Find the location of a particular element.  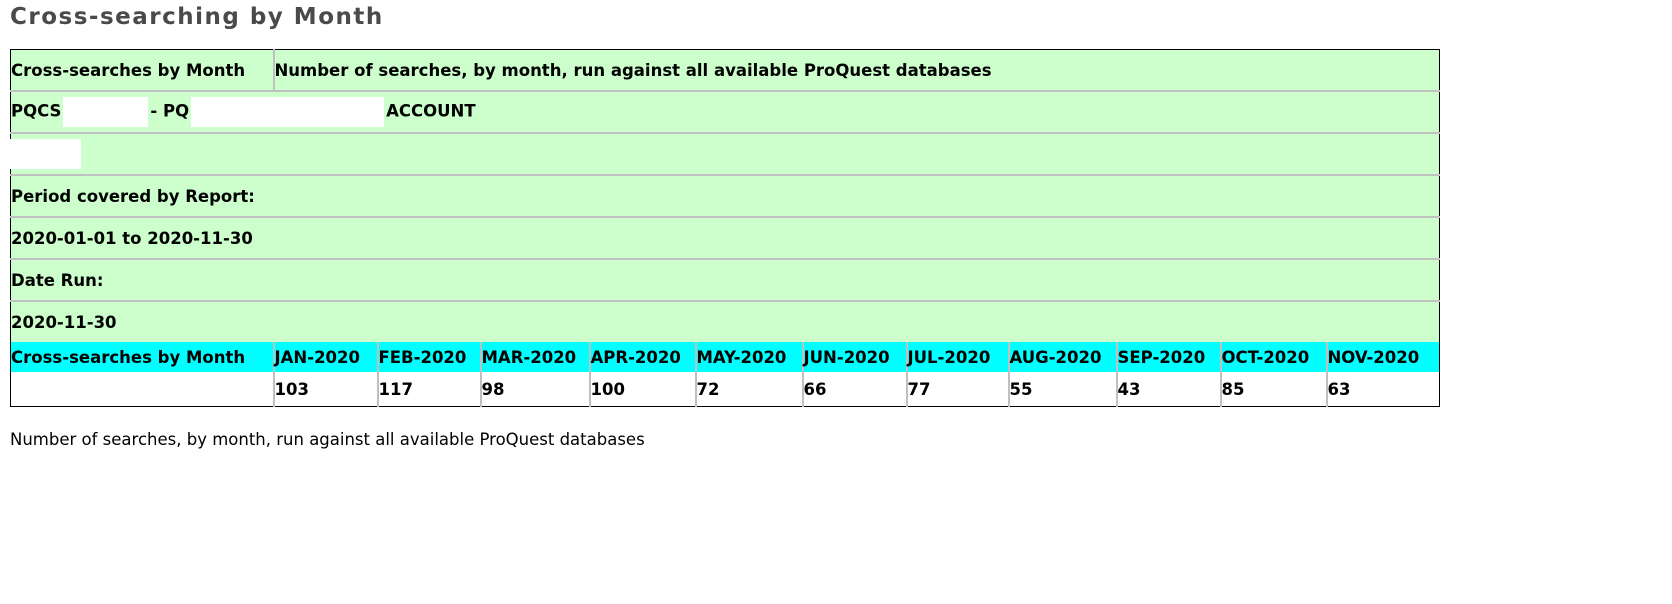

month-header: MAR-2020 is located at coordinates (535, 357).